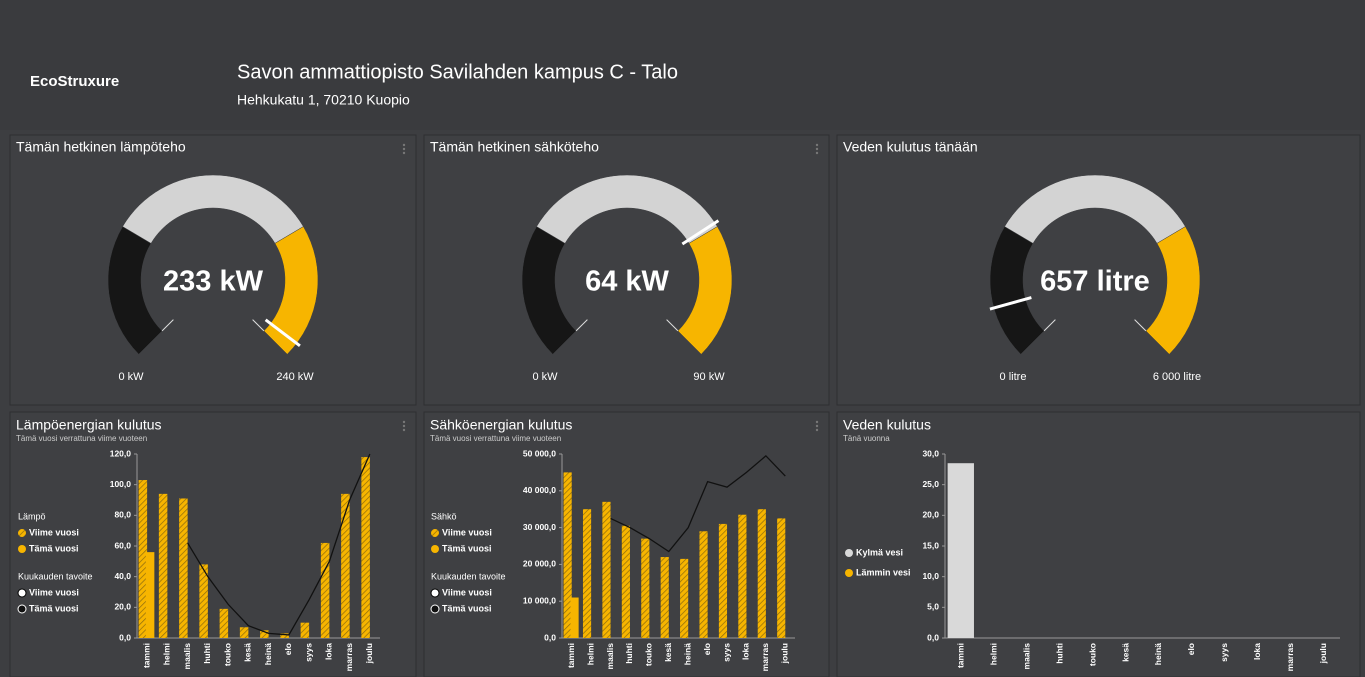  Describe the element at coordinates (349, 657) in the screenshot. I see `x-tick-label: marras` at that location.